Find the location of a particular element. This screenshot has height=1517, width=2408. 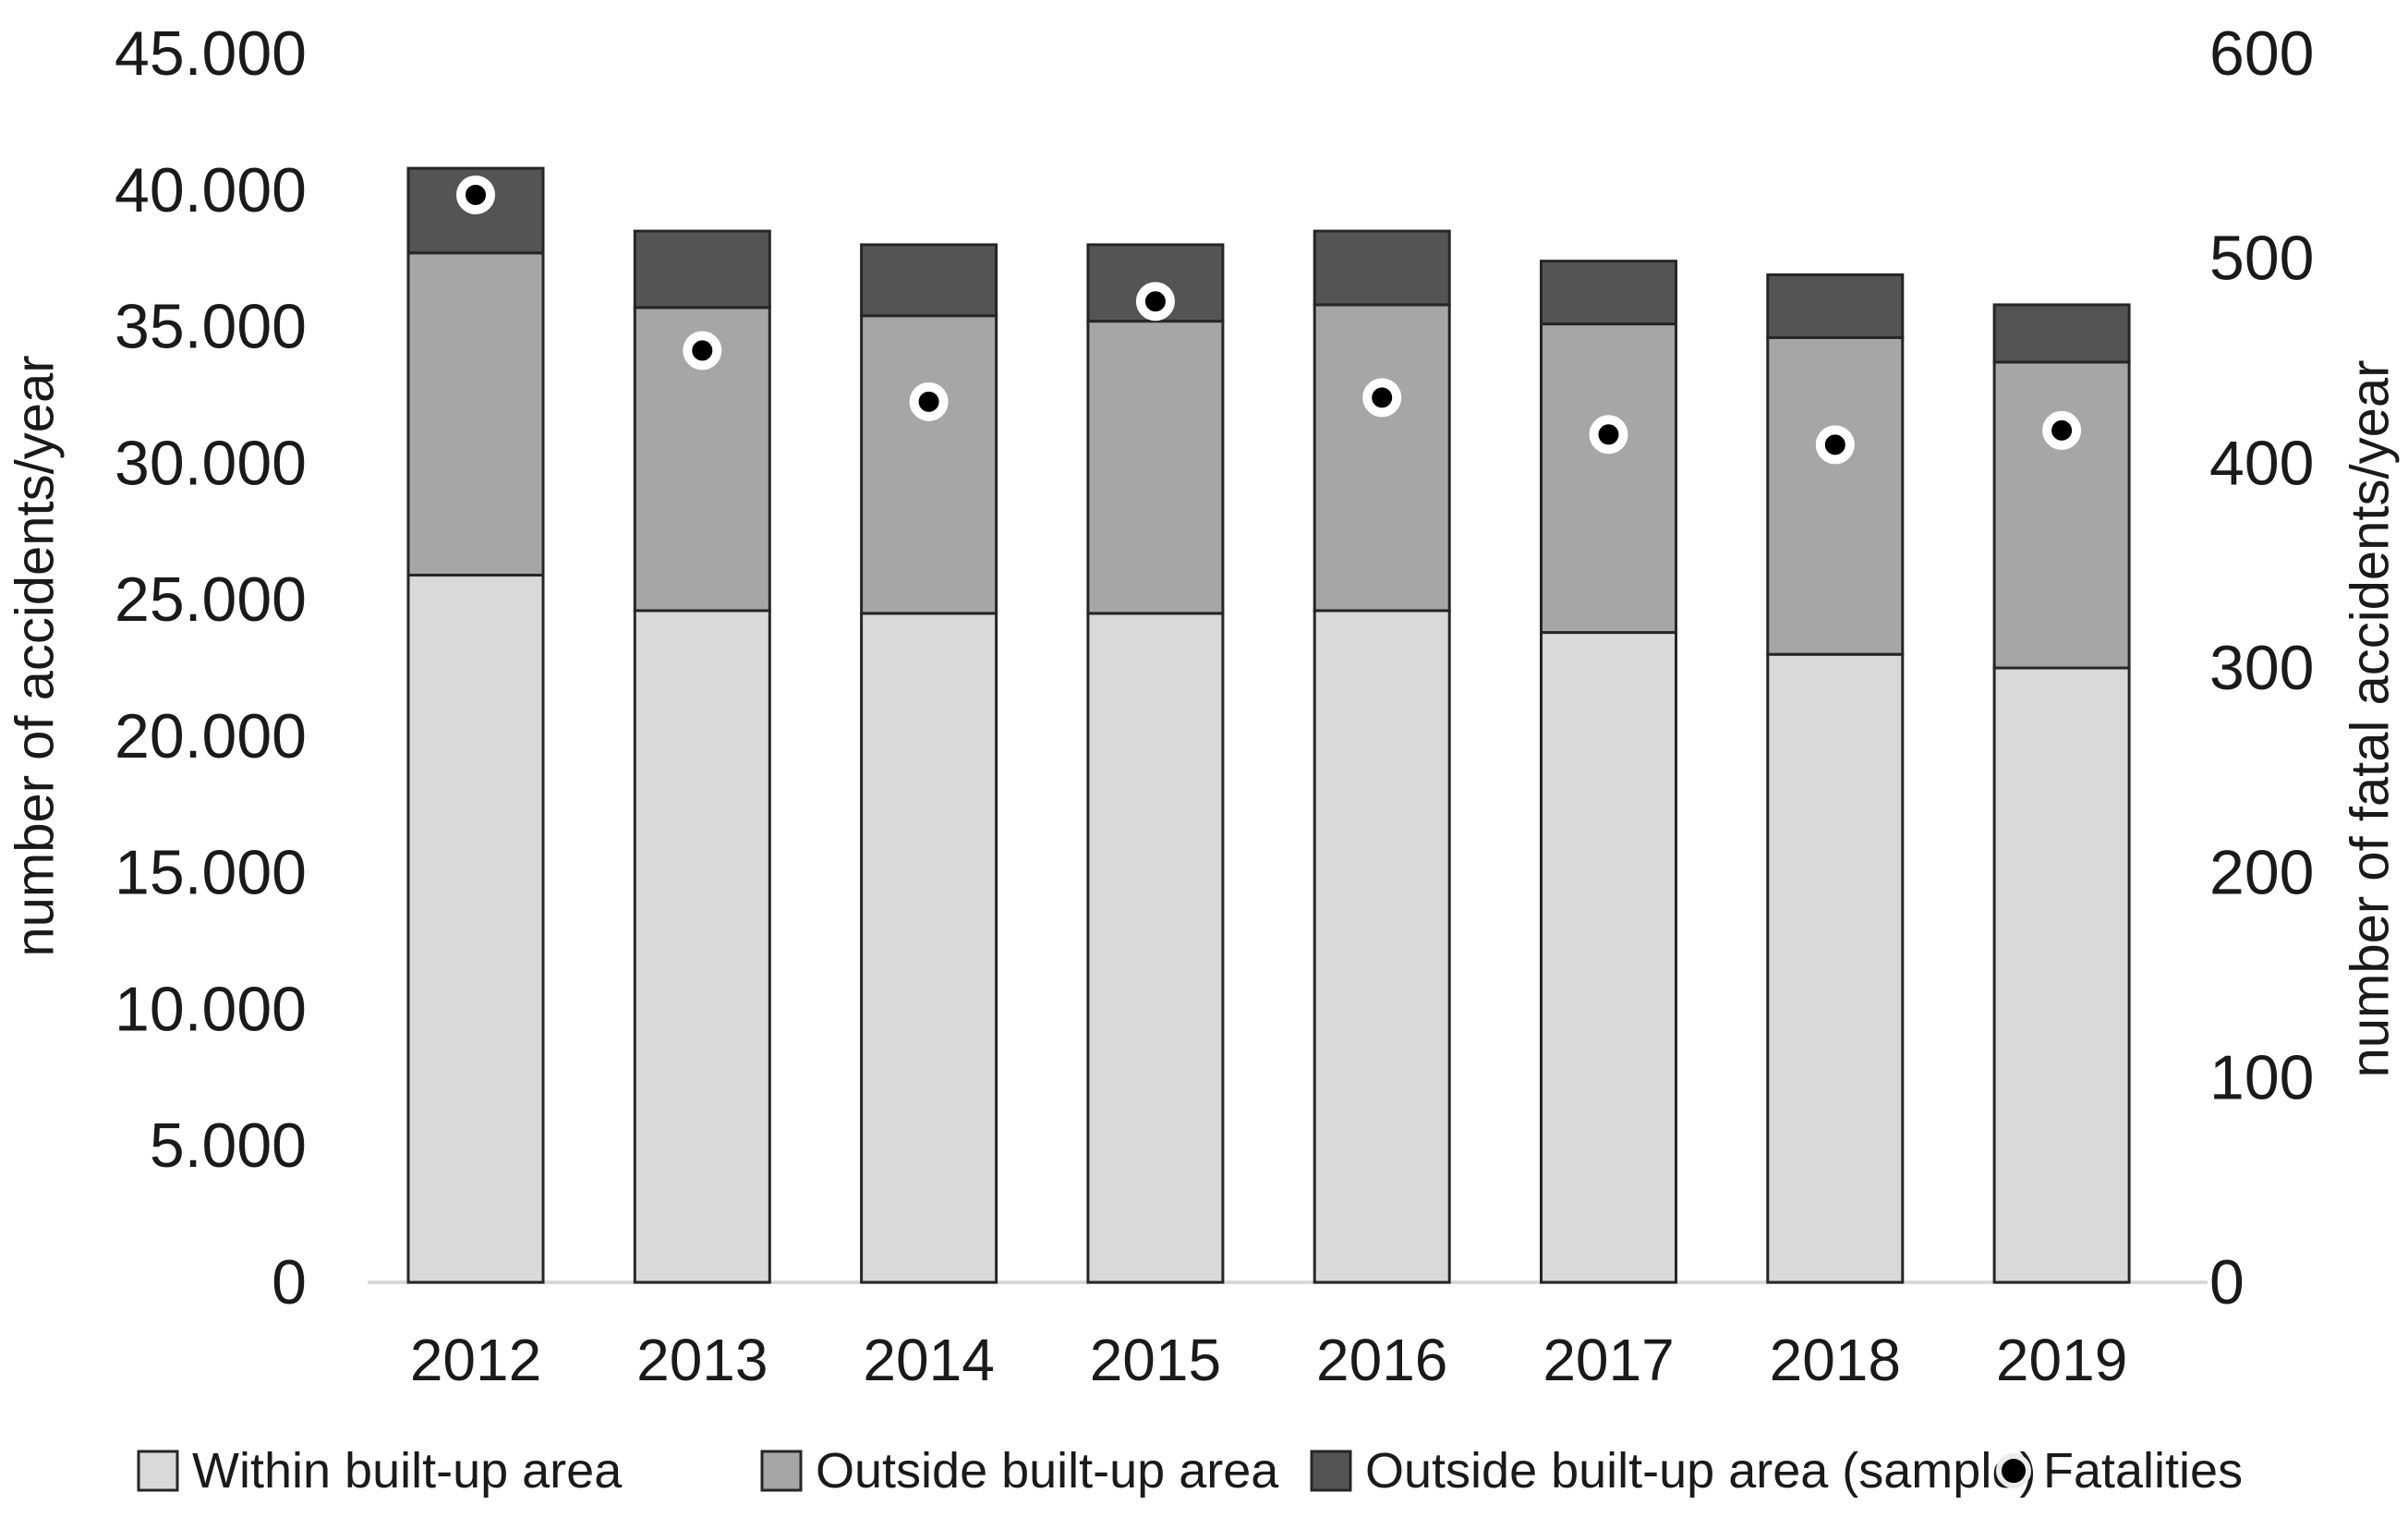

bar-segment-2012-series0 is located at coordinates (475, 929).